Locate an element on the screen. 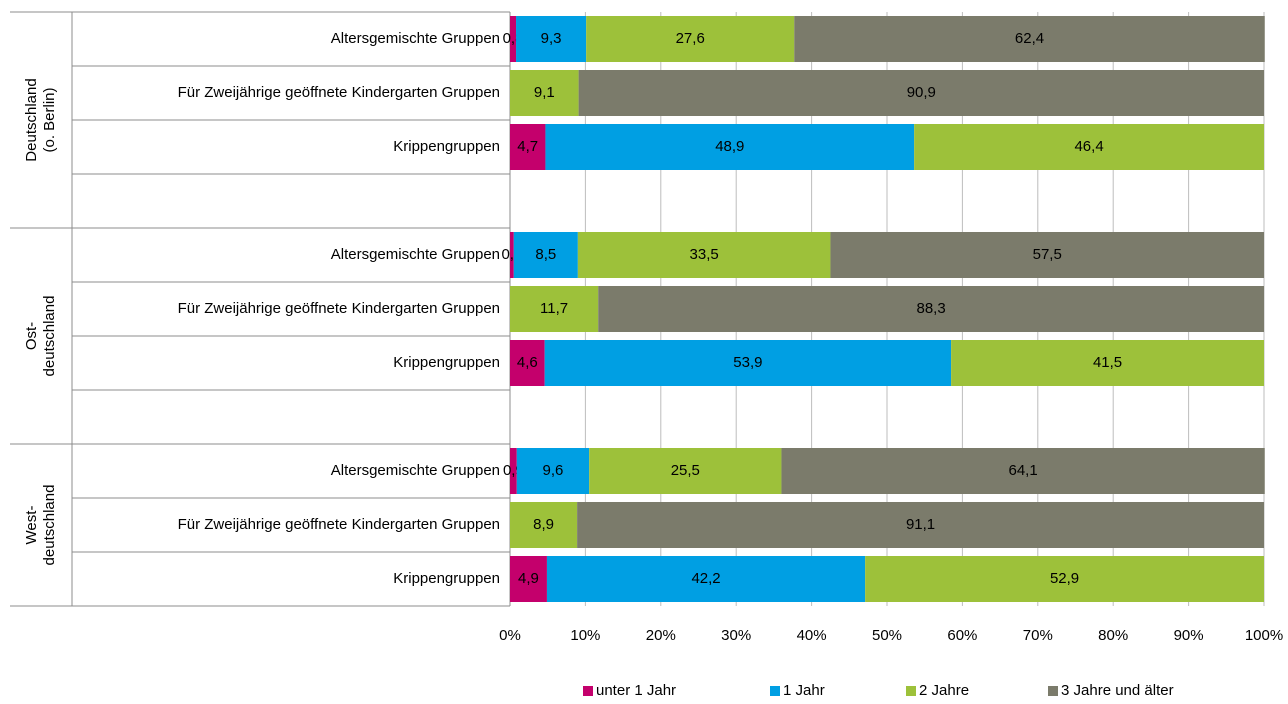  x-tick-label: 60% is located at coordinates (962, 635).